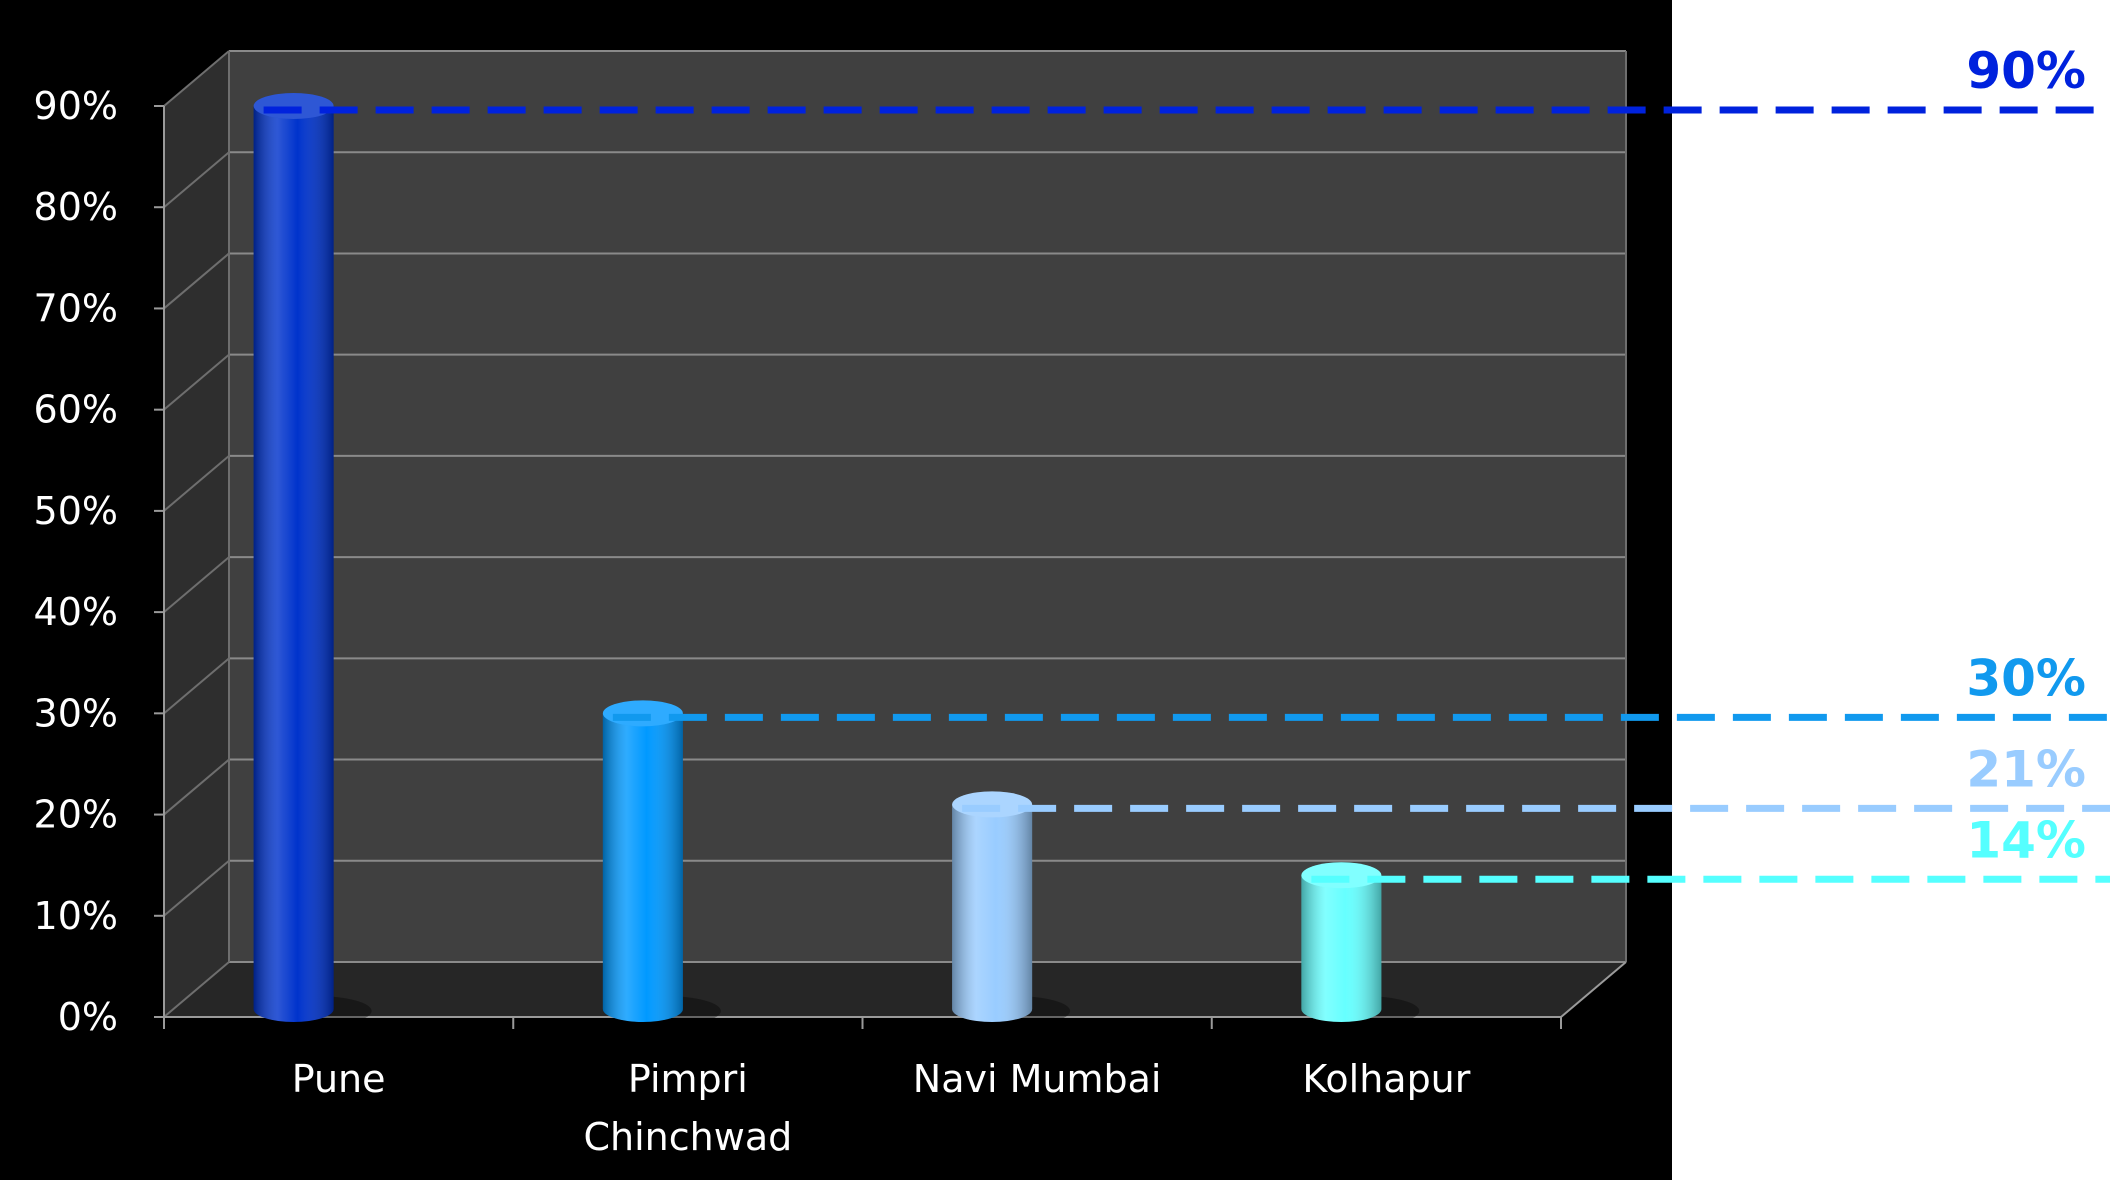 The width and height of the screenshot is (2118, 1184). Describe the element at coordinates (2026, 769) in the screenshot. I see `value-annotation: 21%` at that location.